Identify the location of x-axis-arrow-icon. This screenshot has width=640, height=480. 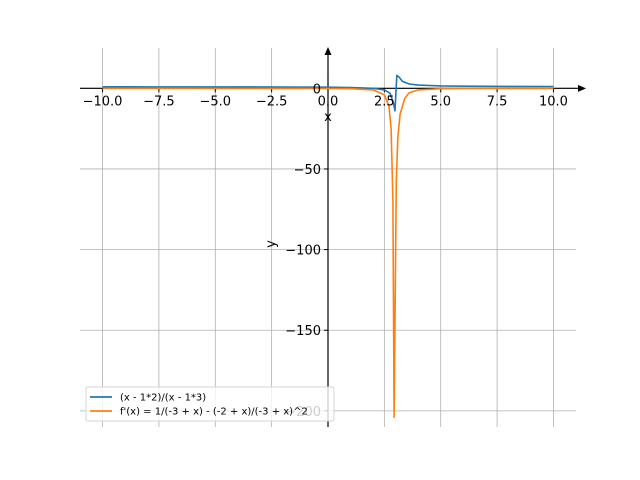
(582, 88).